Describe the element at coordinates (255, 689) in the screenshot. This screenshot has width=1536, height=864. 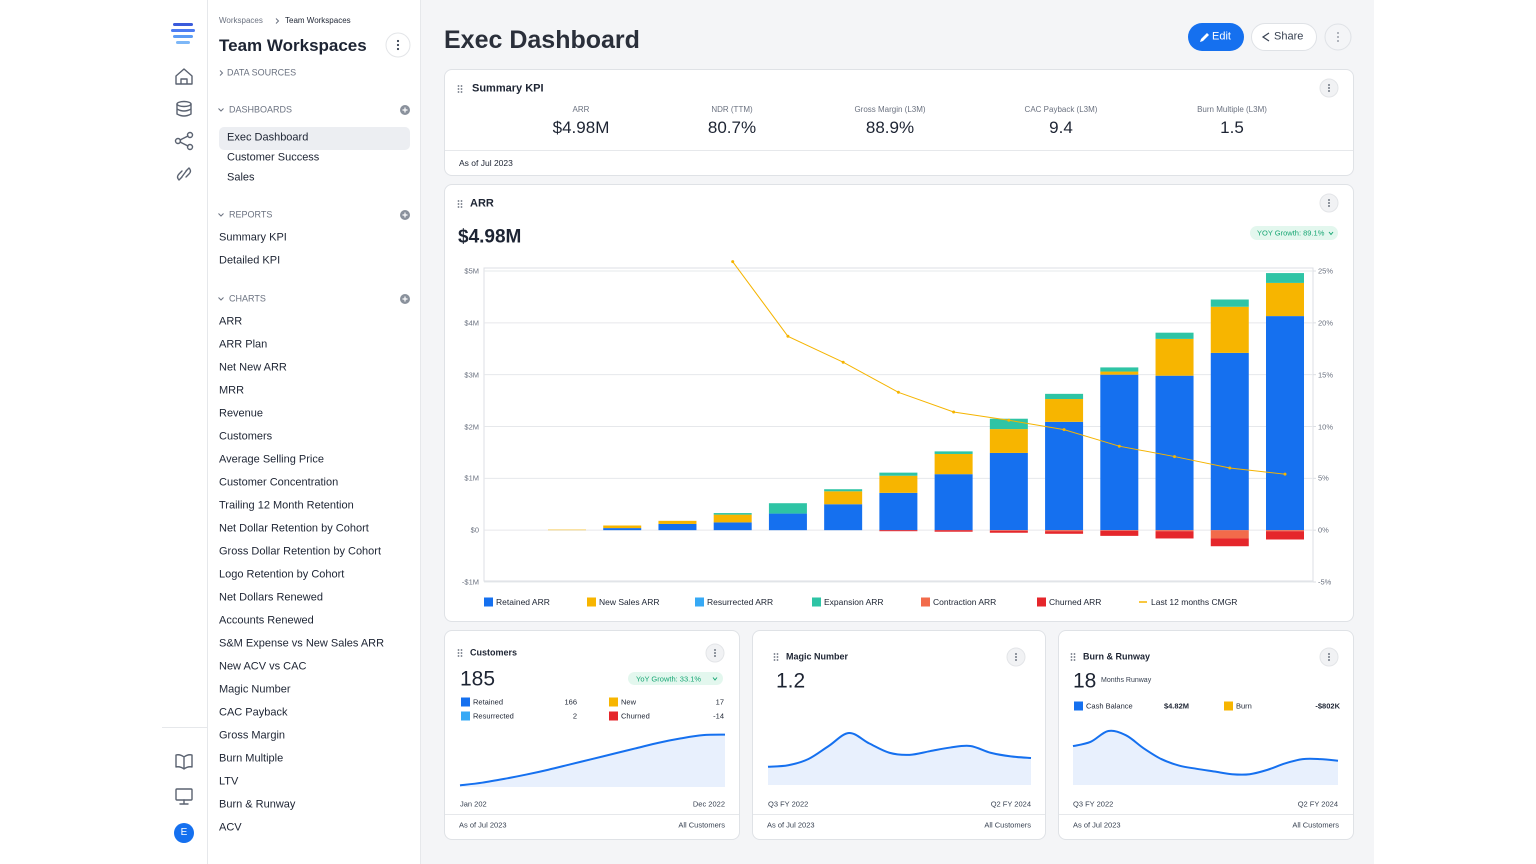
I see `nav-item: Magic Number` at that location.